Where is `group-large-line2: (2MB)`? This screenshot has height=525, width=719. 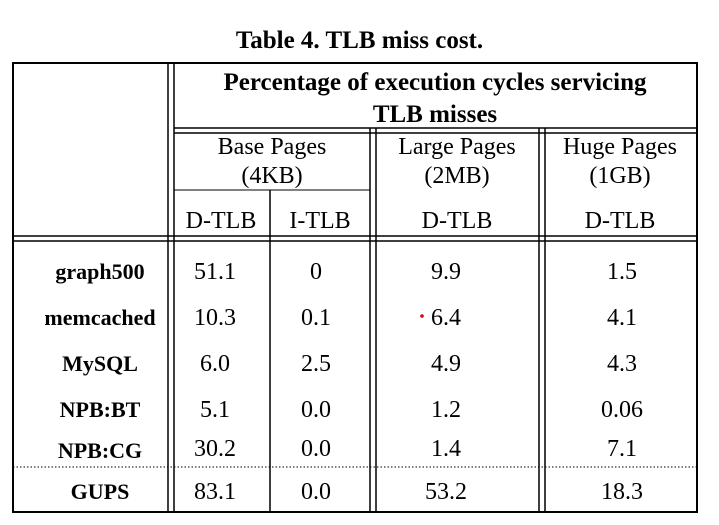
group-large-line2: (2MB) is located at coordinates (456, 176).